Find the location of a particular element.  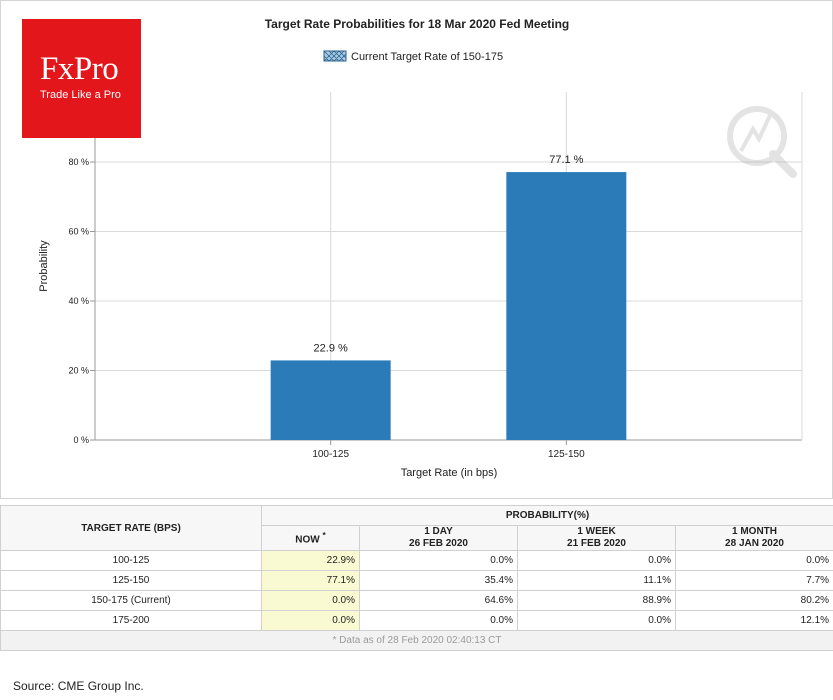

rate-cell: 150-175 (Current) is located at coordinates (131, 600).